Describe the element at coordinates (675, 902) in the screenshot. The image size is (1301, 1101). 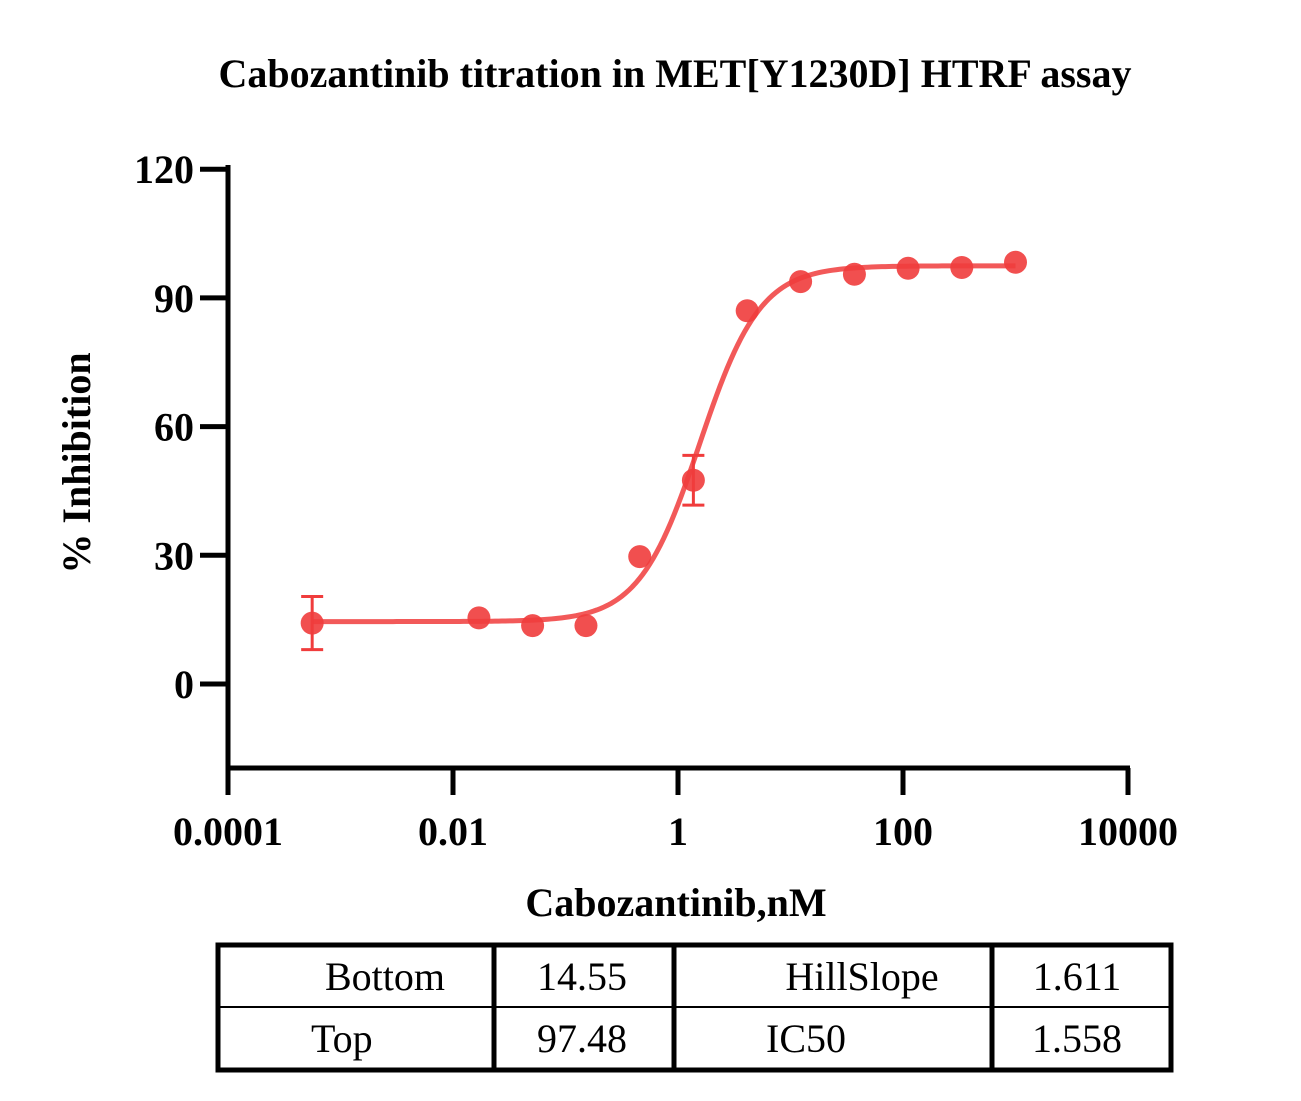
I see `x-axis-label: Cabozantinib,nM` at that location.